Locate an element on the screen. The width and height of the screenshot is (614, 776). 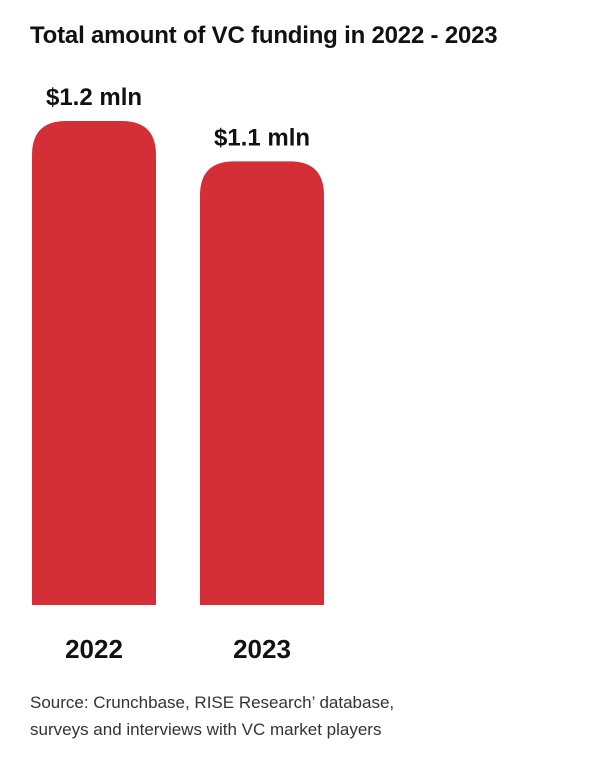
bar-2023 is located at coordinates (262, 383).